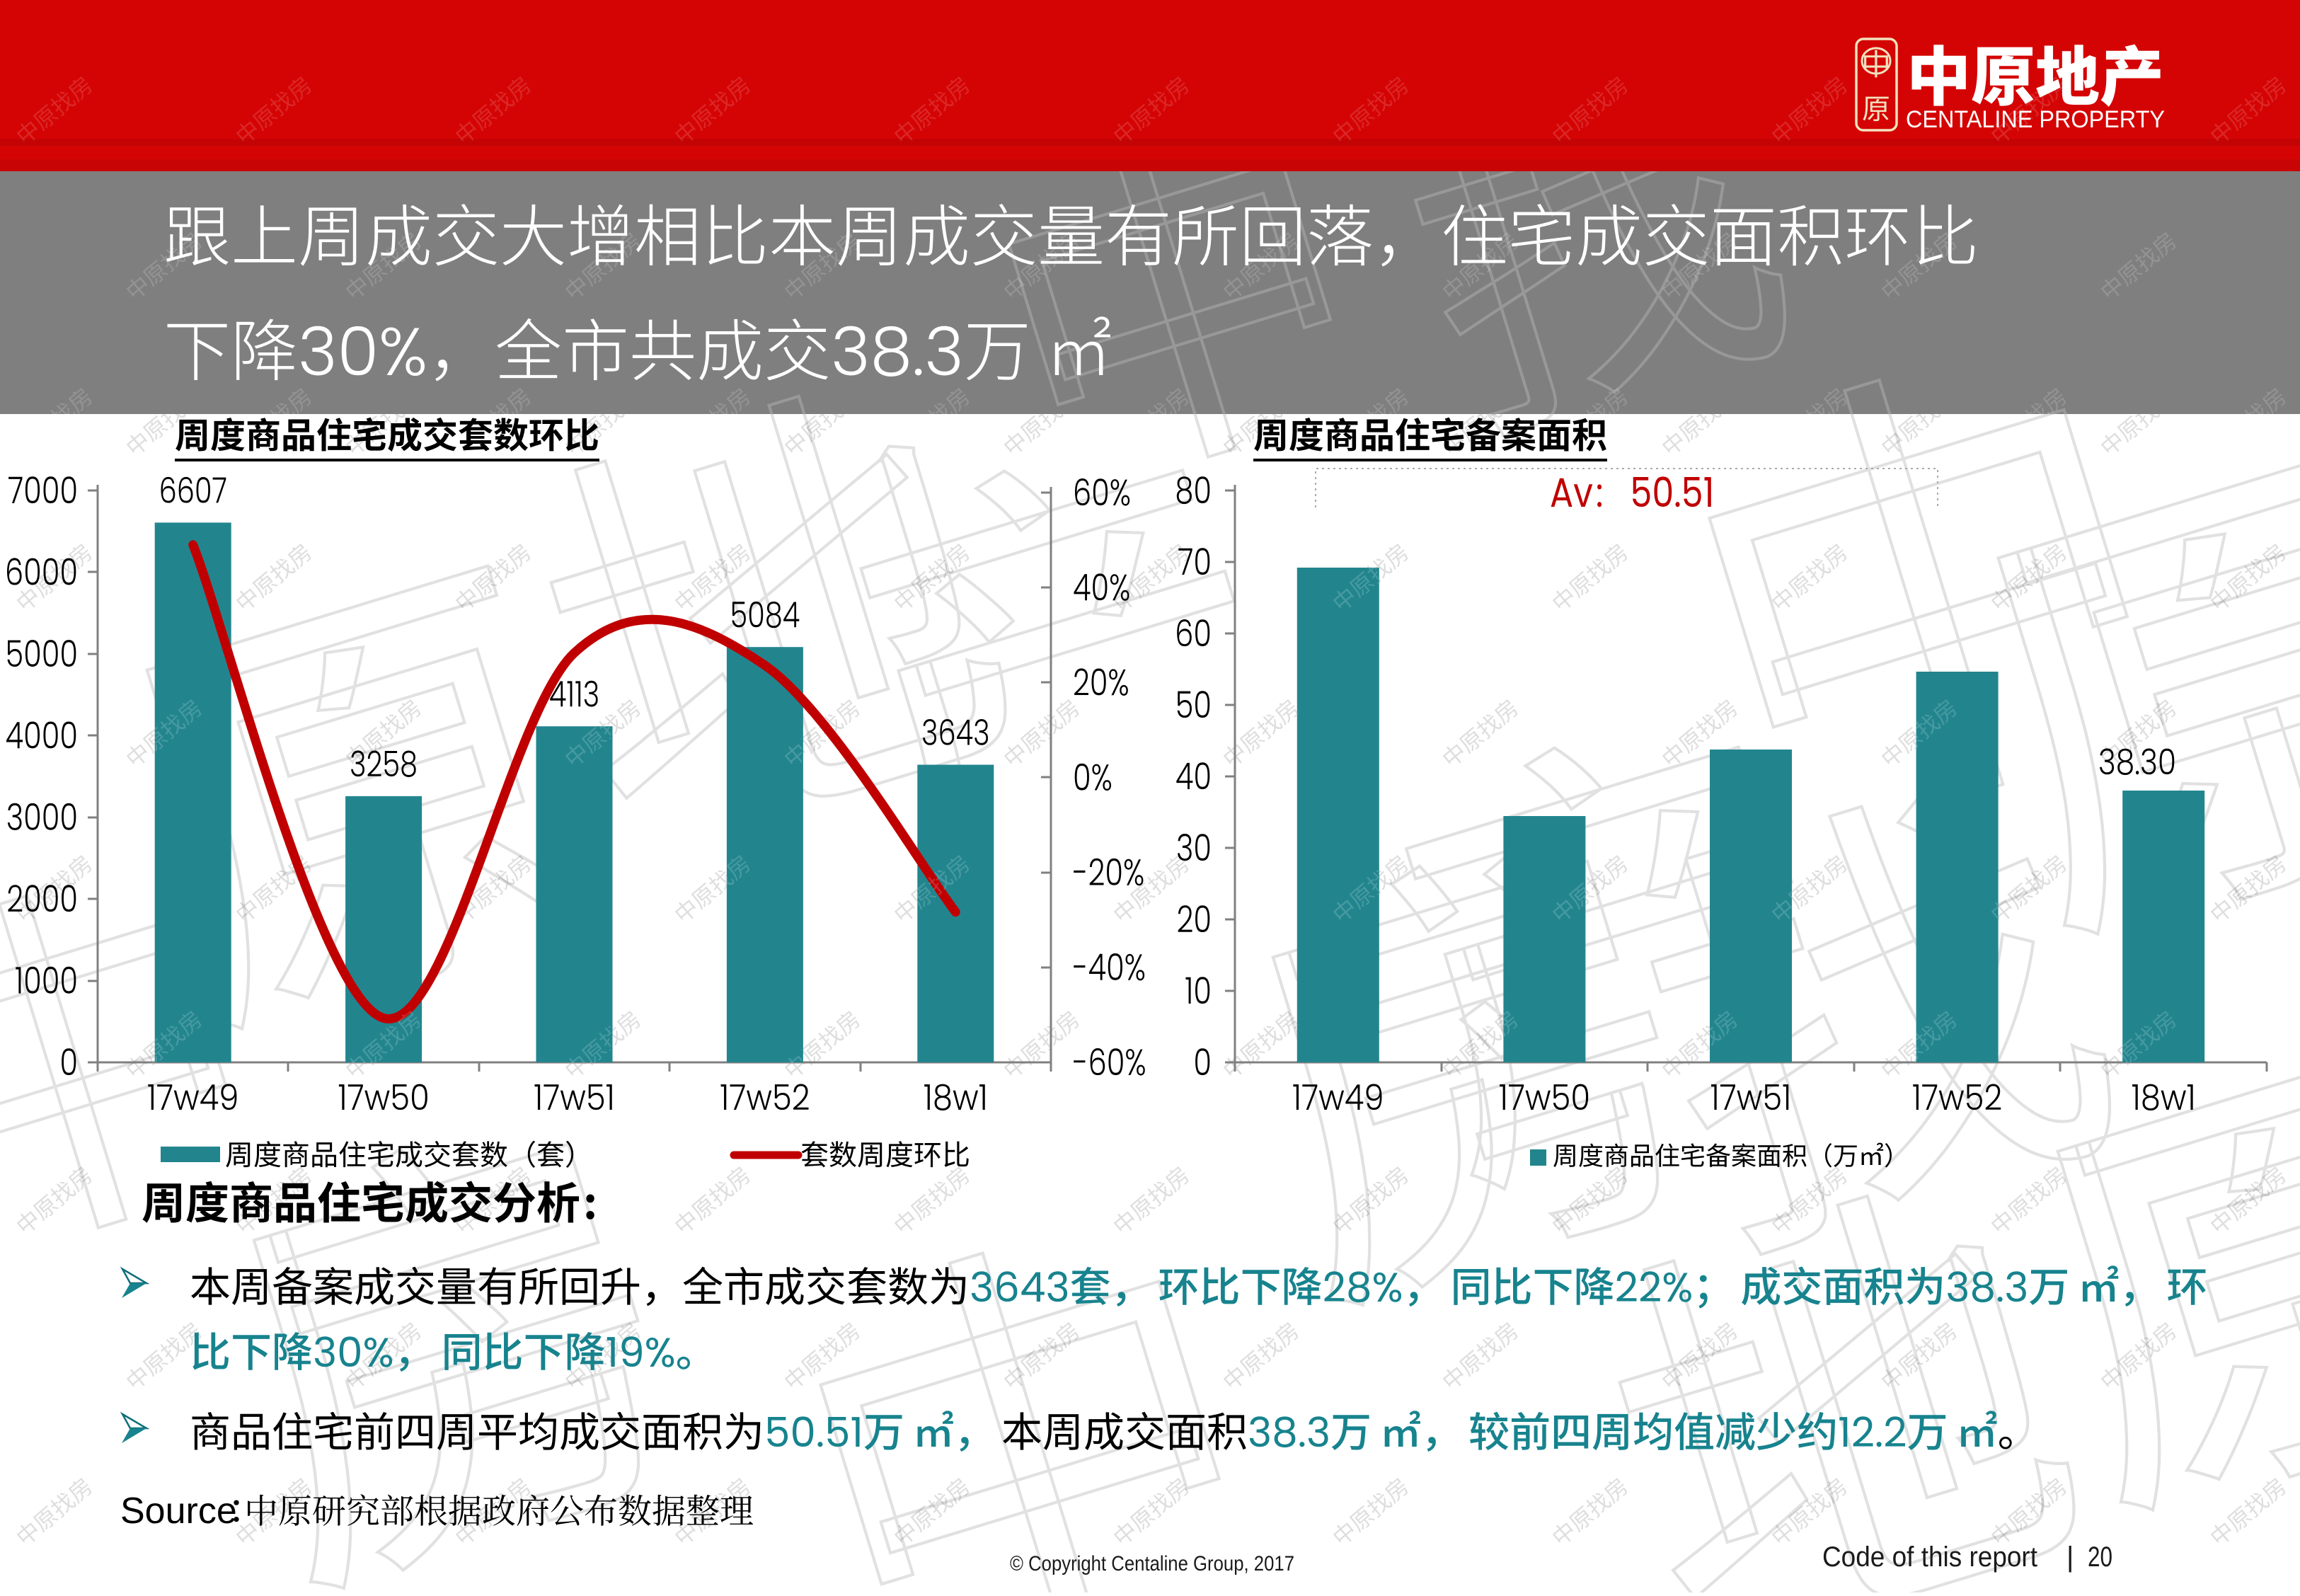 Image resolution: width=2300 pixels, height=1596 pixels. I want to click on svg-text: Code of this report, so click(1930, 1557).